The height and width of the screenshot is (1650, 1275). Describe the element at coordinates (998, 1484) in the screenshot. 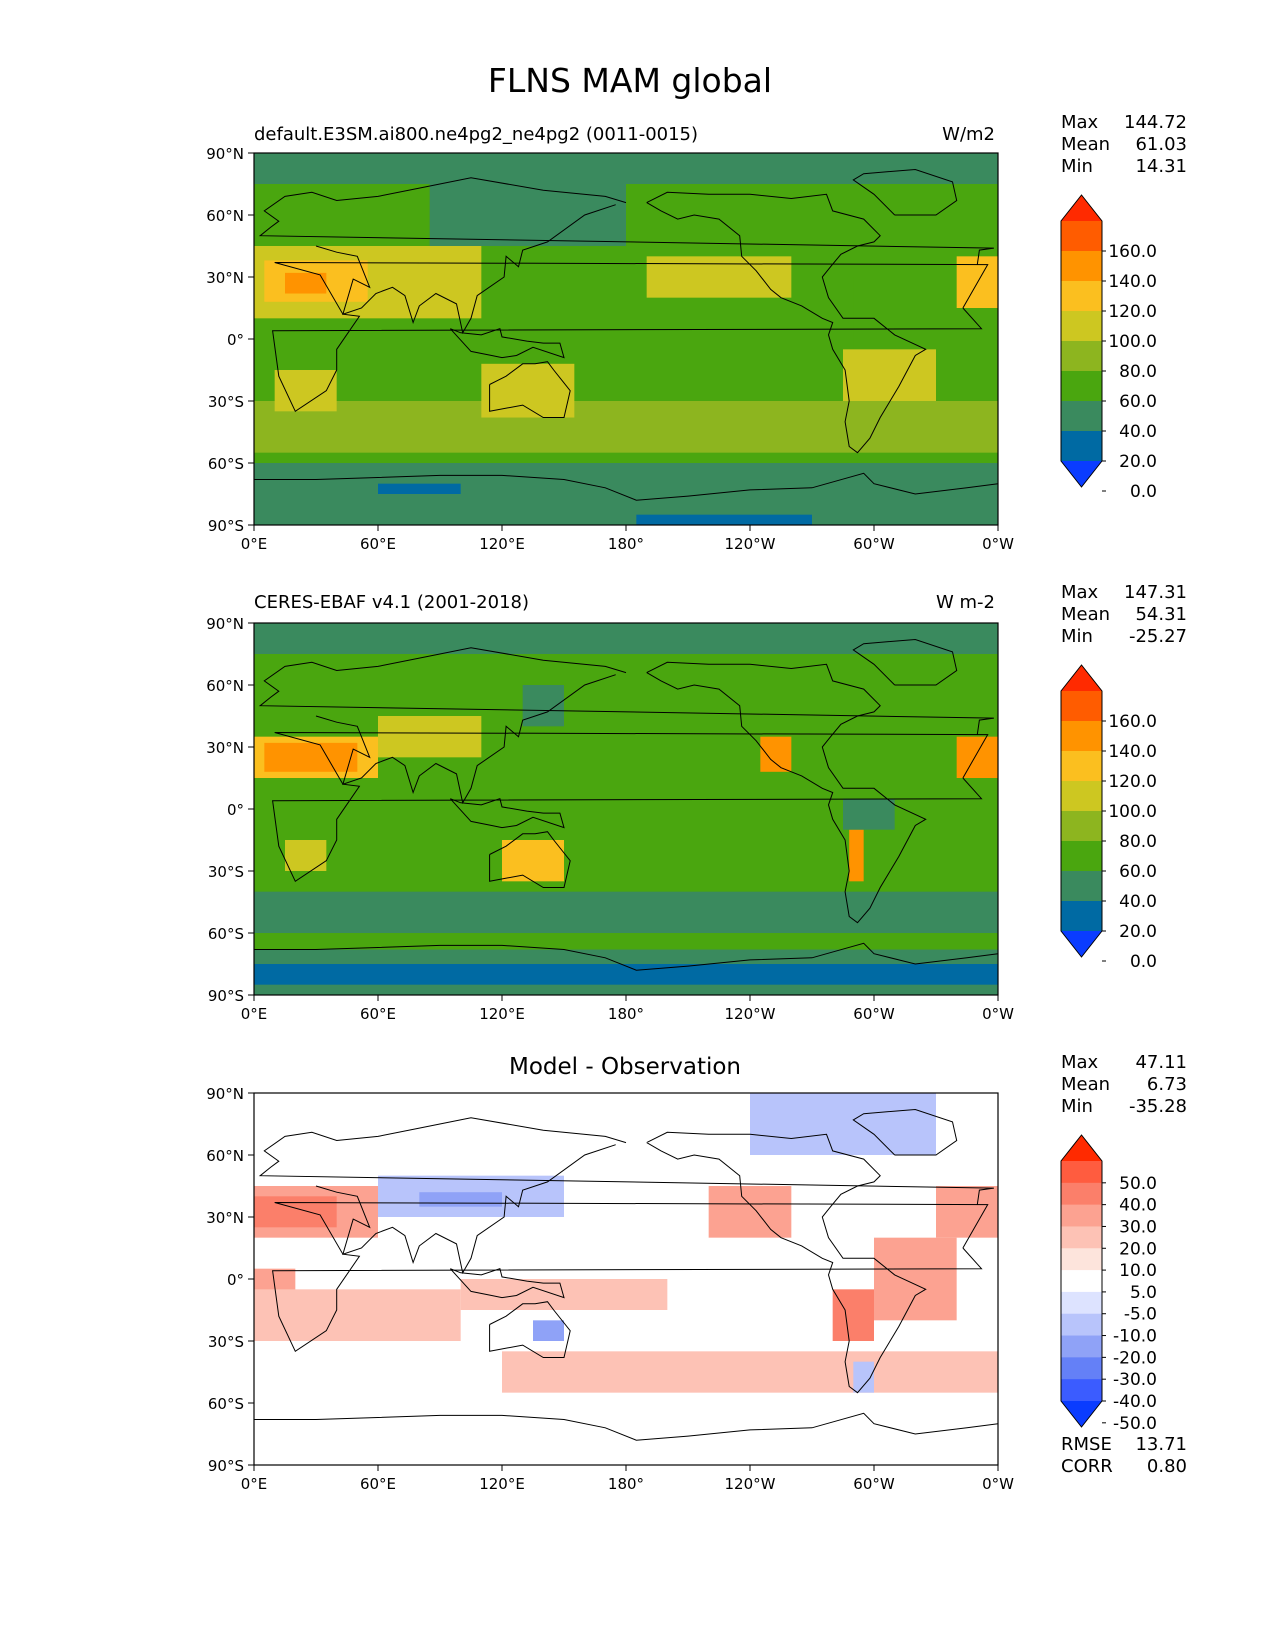

I see `x-tick-label-diff-6: 0°W` at that location.